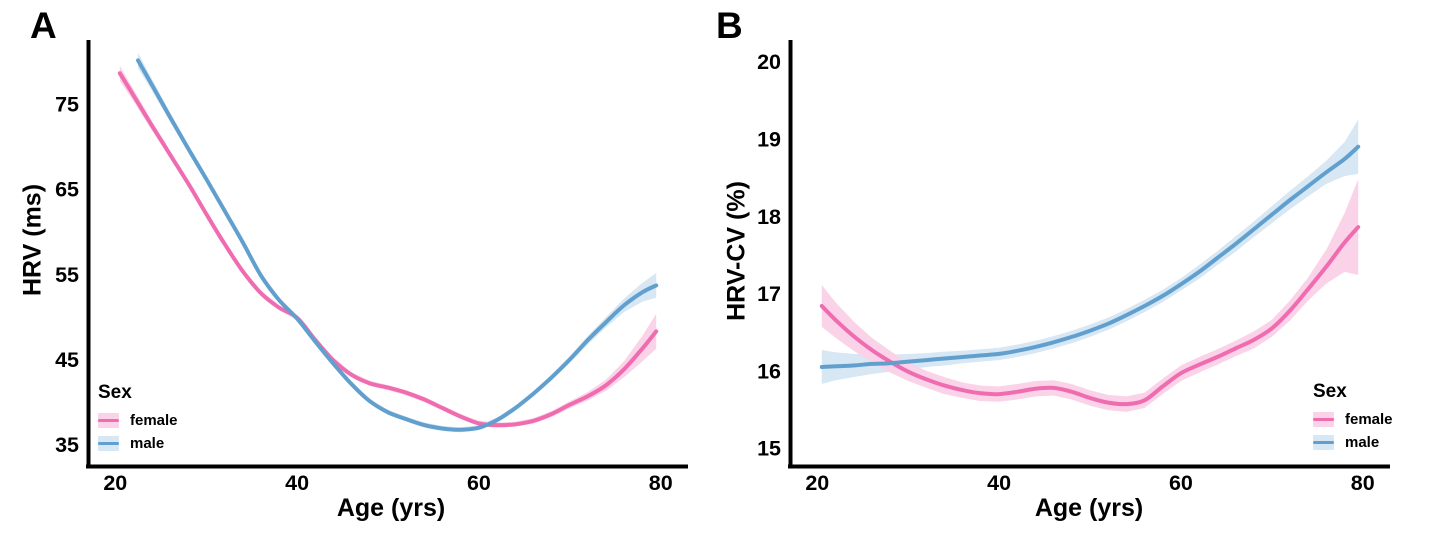  What do you see at coordinates (67, 275) in the screenshot?
I see `y-tick-label: 55` at bounding box center [67, 275].